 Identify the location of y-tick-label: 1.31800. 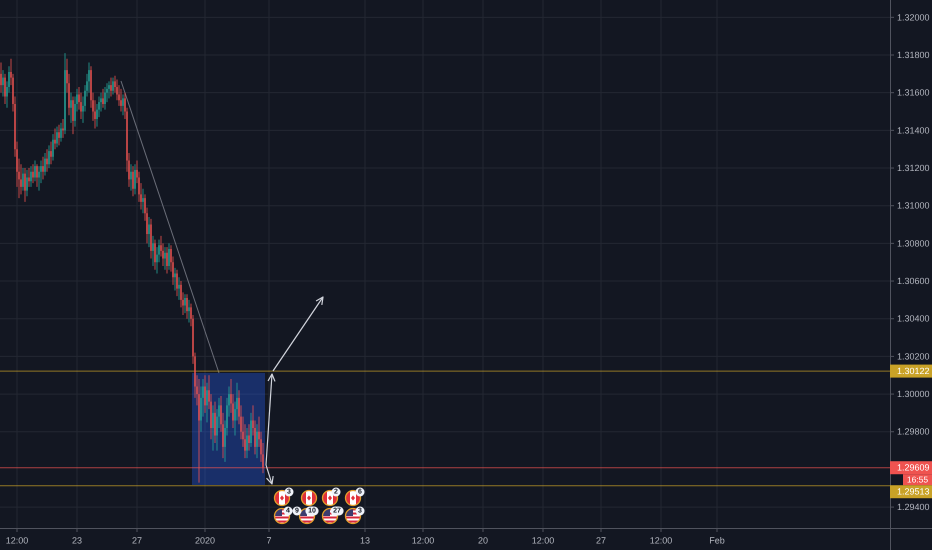
(913, 55).